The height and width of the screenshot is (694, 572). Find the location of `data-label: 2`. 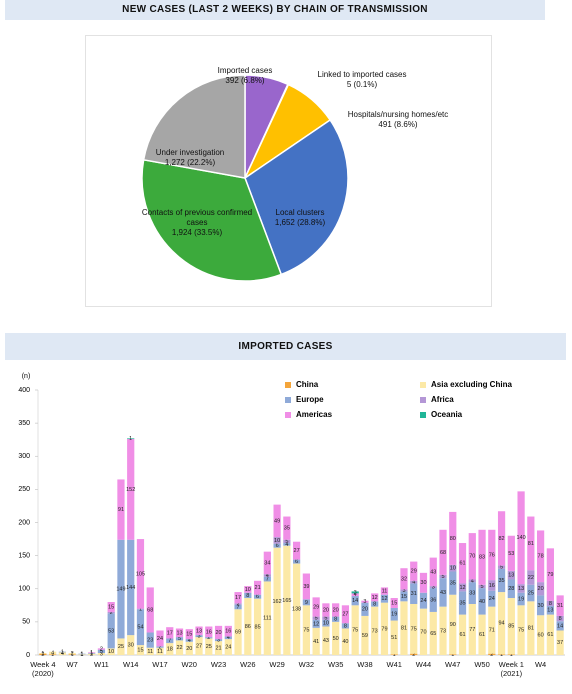

data-label: 2 is located at coordinates (159, 648).